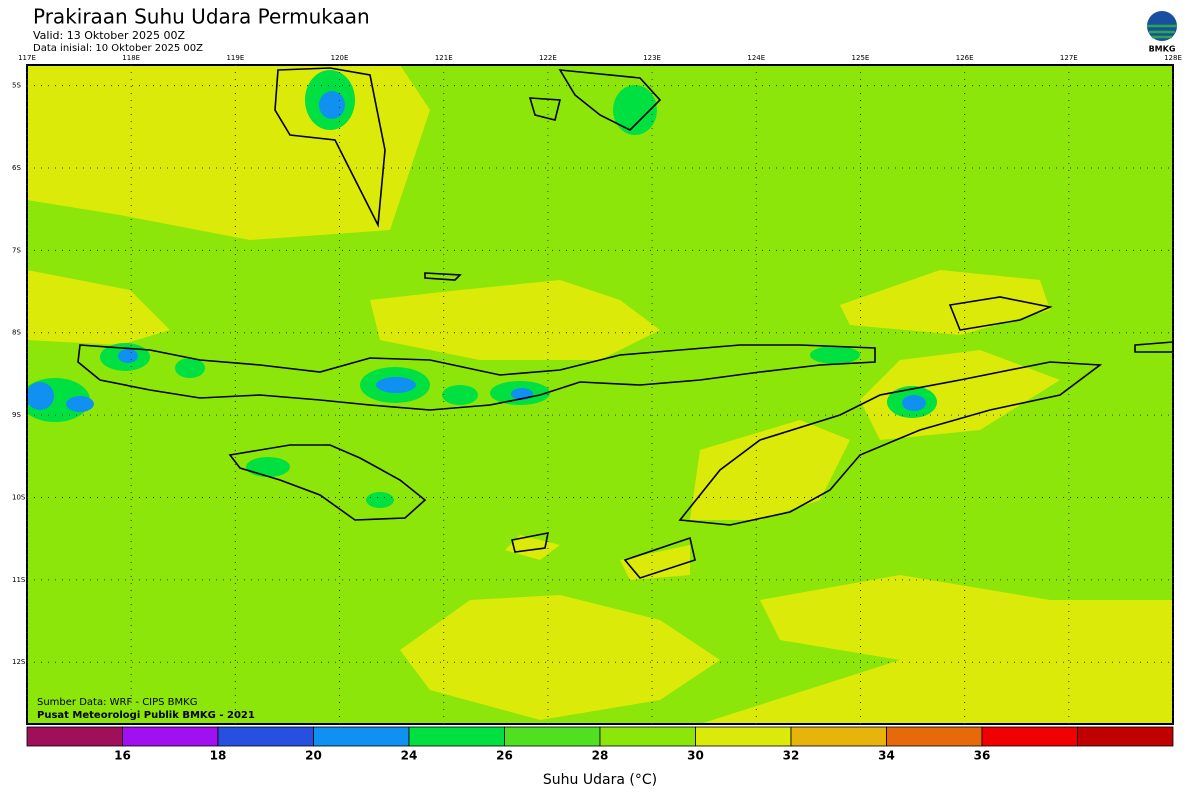 Image resolution: width=1200 pixels, height=804 pixels. What do you see at coordinates (886, 756) in the screenshot?
I see `colorbar-tick-label: 34` at bounding box center [886, 756].